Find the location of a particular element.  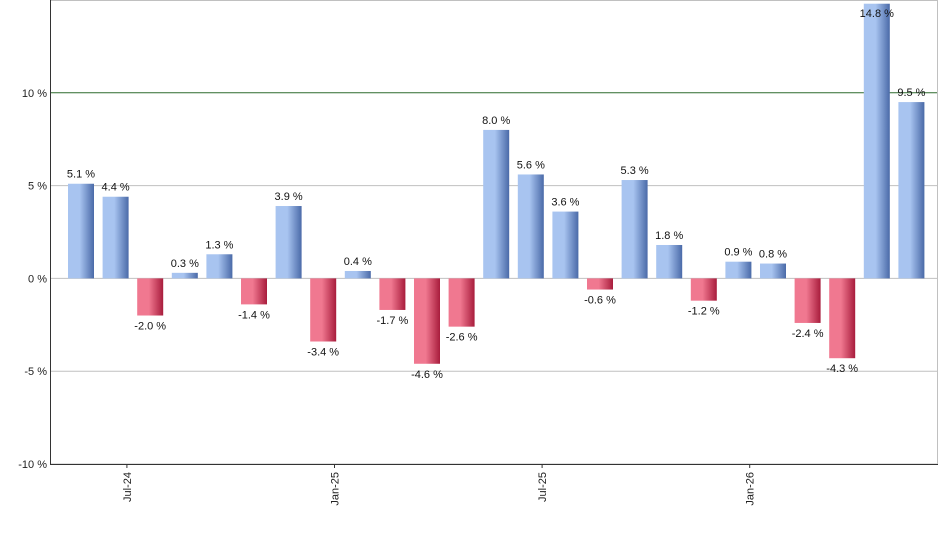

data-label: 0.9 % is located at coordinates (738, 253).